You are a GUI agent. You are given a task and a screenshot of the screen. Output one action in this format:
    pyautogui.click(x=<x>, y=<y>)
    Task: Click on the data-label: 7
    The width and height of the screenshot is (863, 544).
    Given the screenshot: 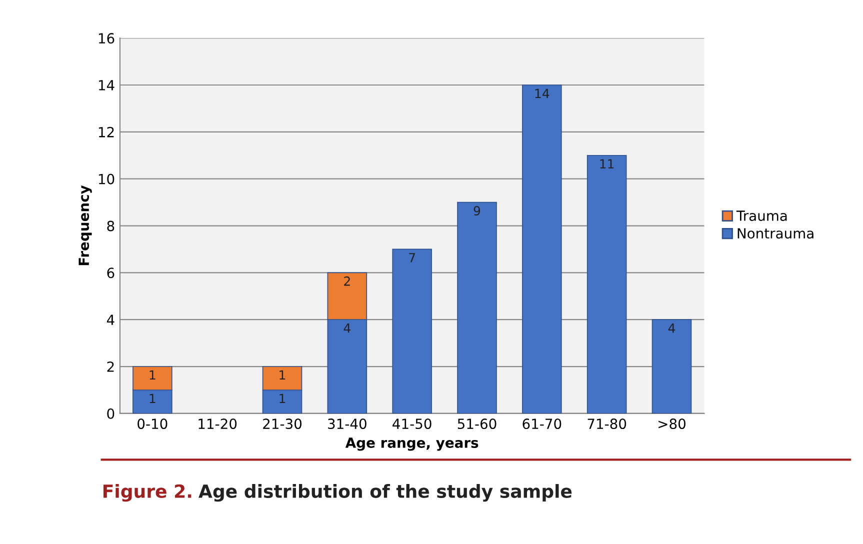 What is the action you would take?
    pyautogui.click(x=412, y=257)
    